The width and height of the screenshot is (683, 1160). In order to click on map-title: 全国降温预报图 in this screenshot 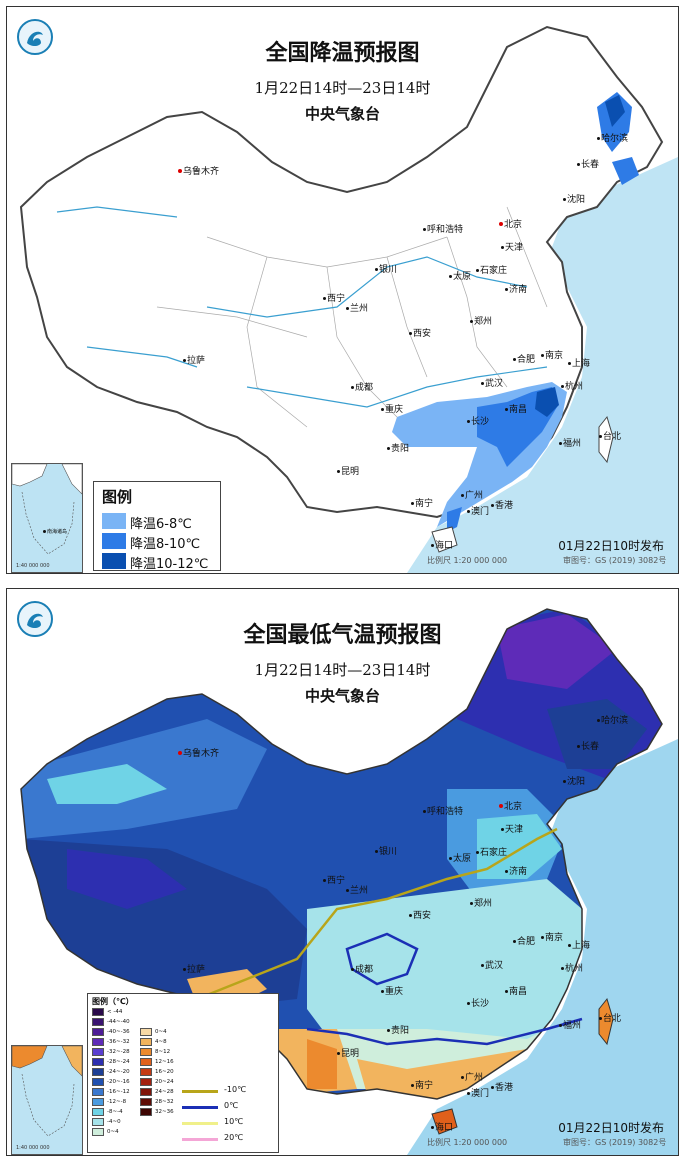, I will do `click(342, 53)`.